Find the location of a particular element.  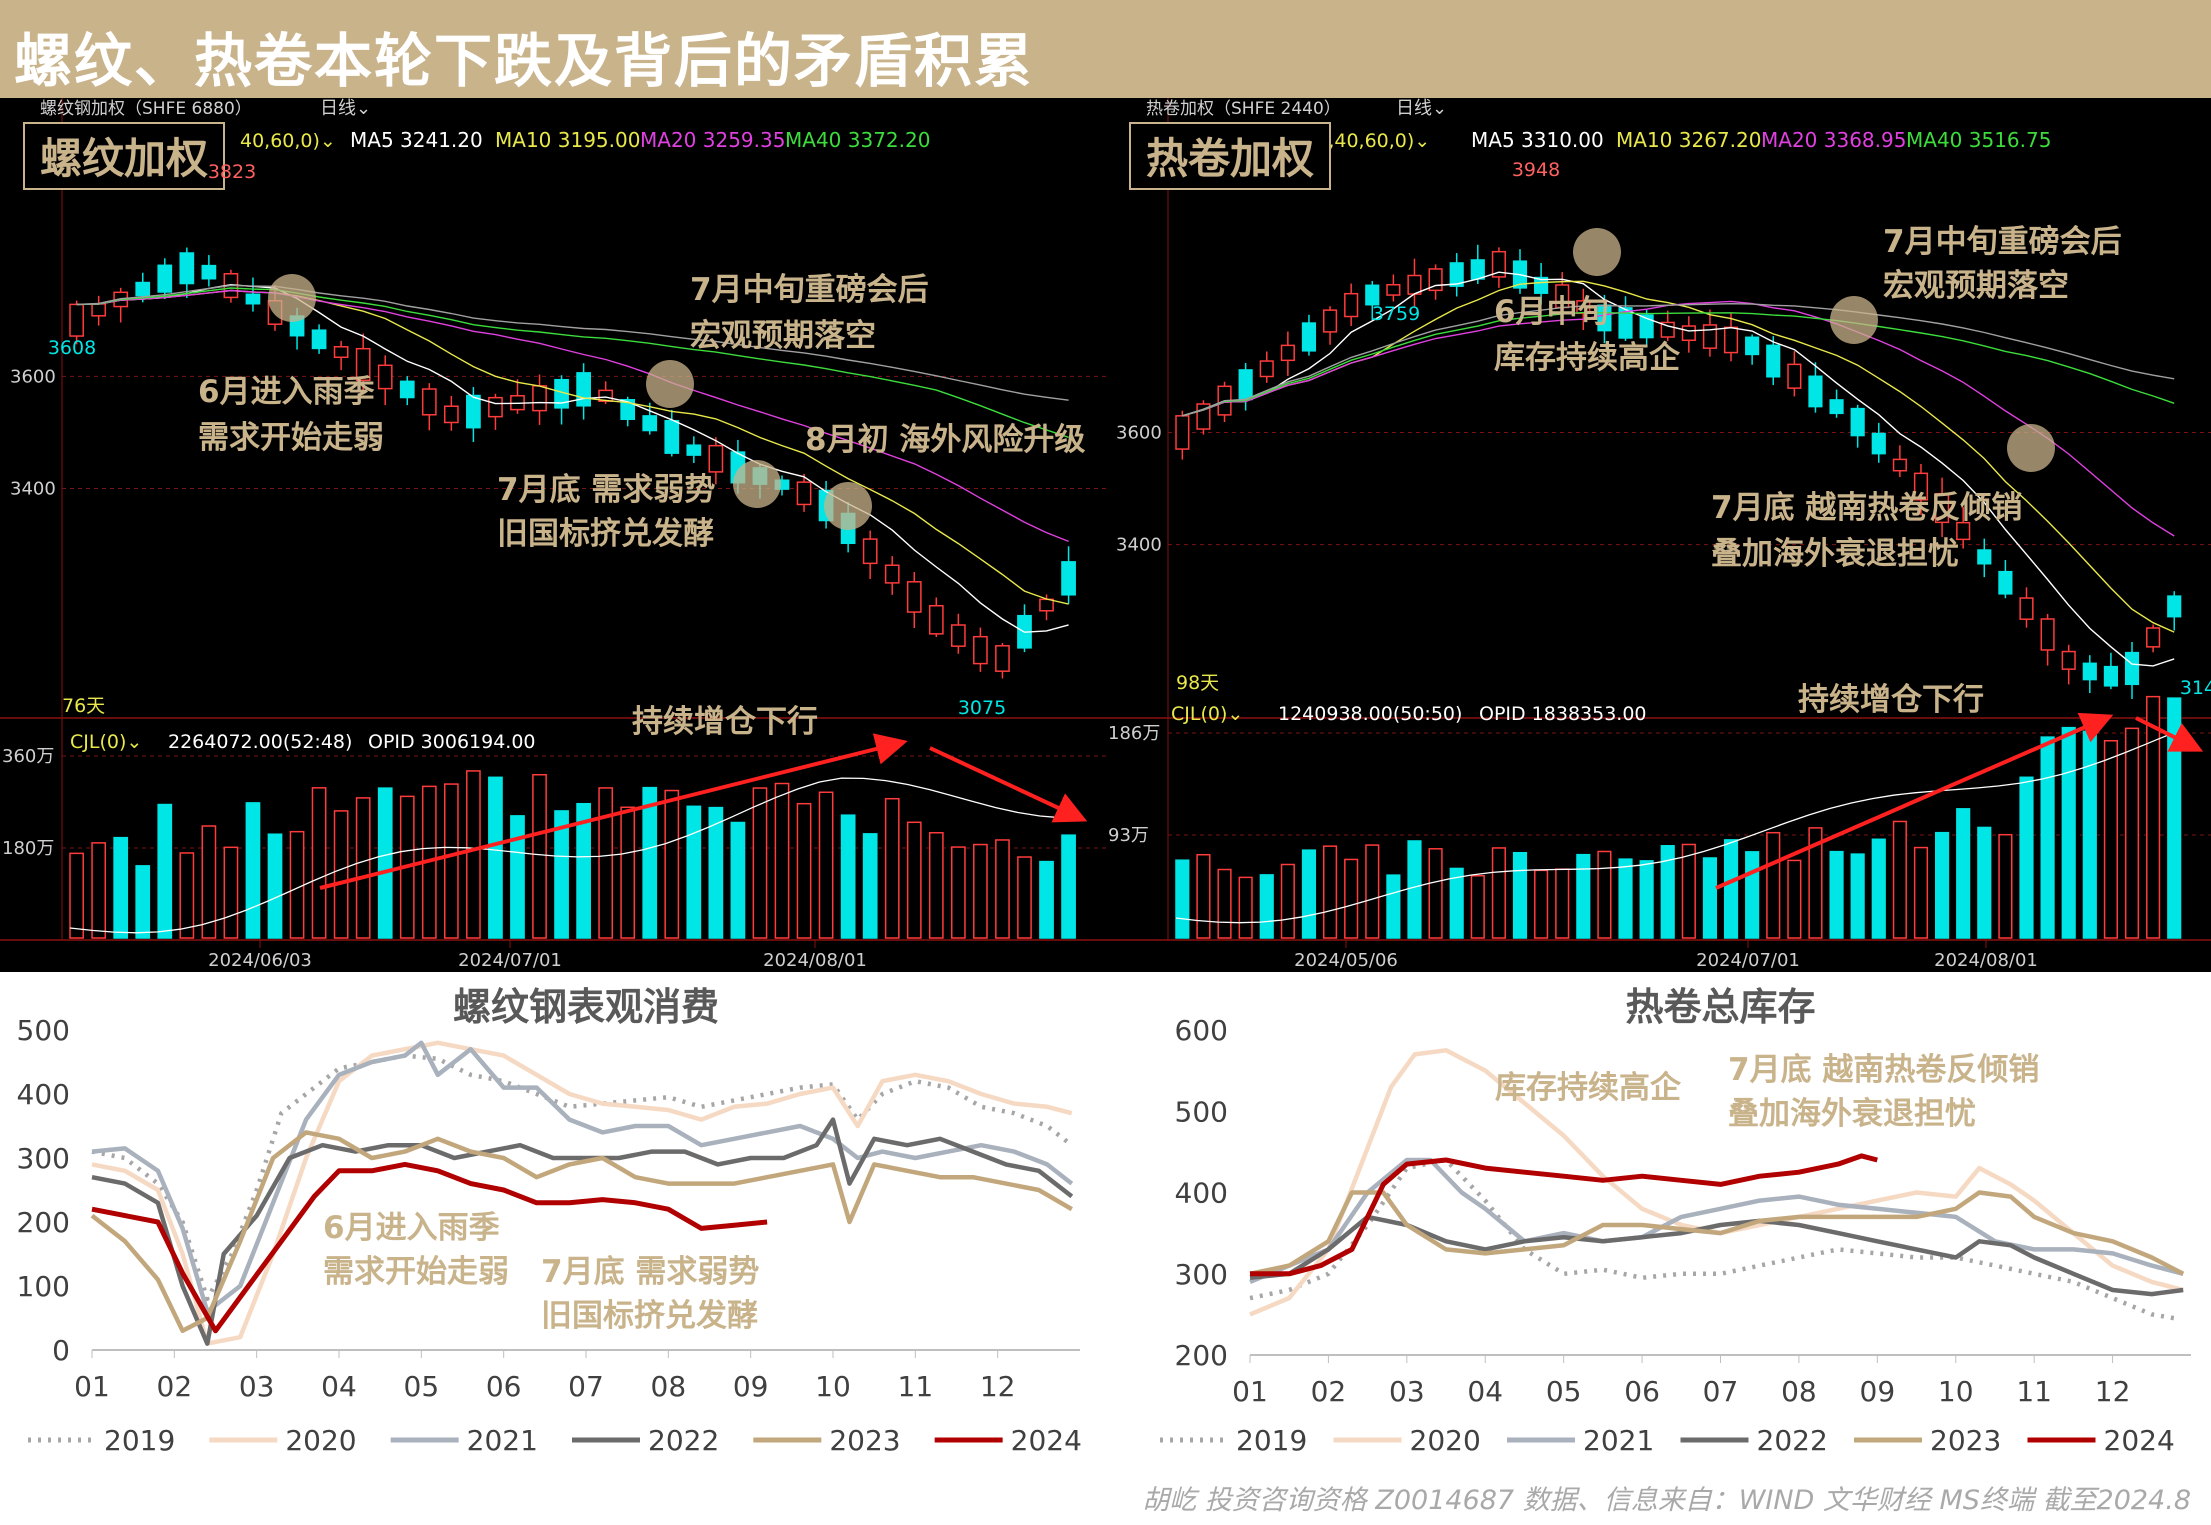

chart-annotation: 6月进入雨季 is located at coordinates (411, 1228).